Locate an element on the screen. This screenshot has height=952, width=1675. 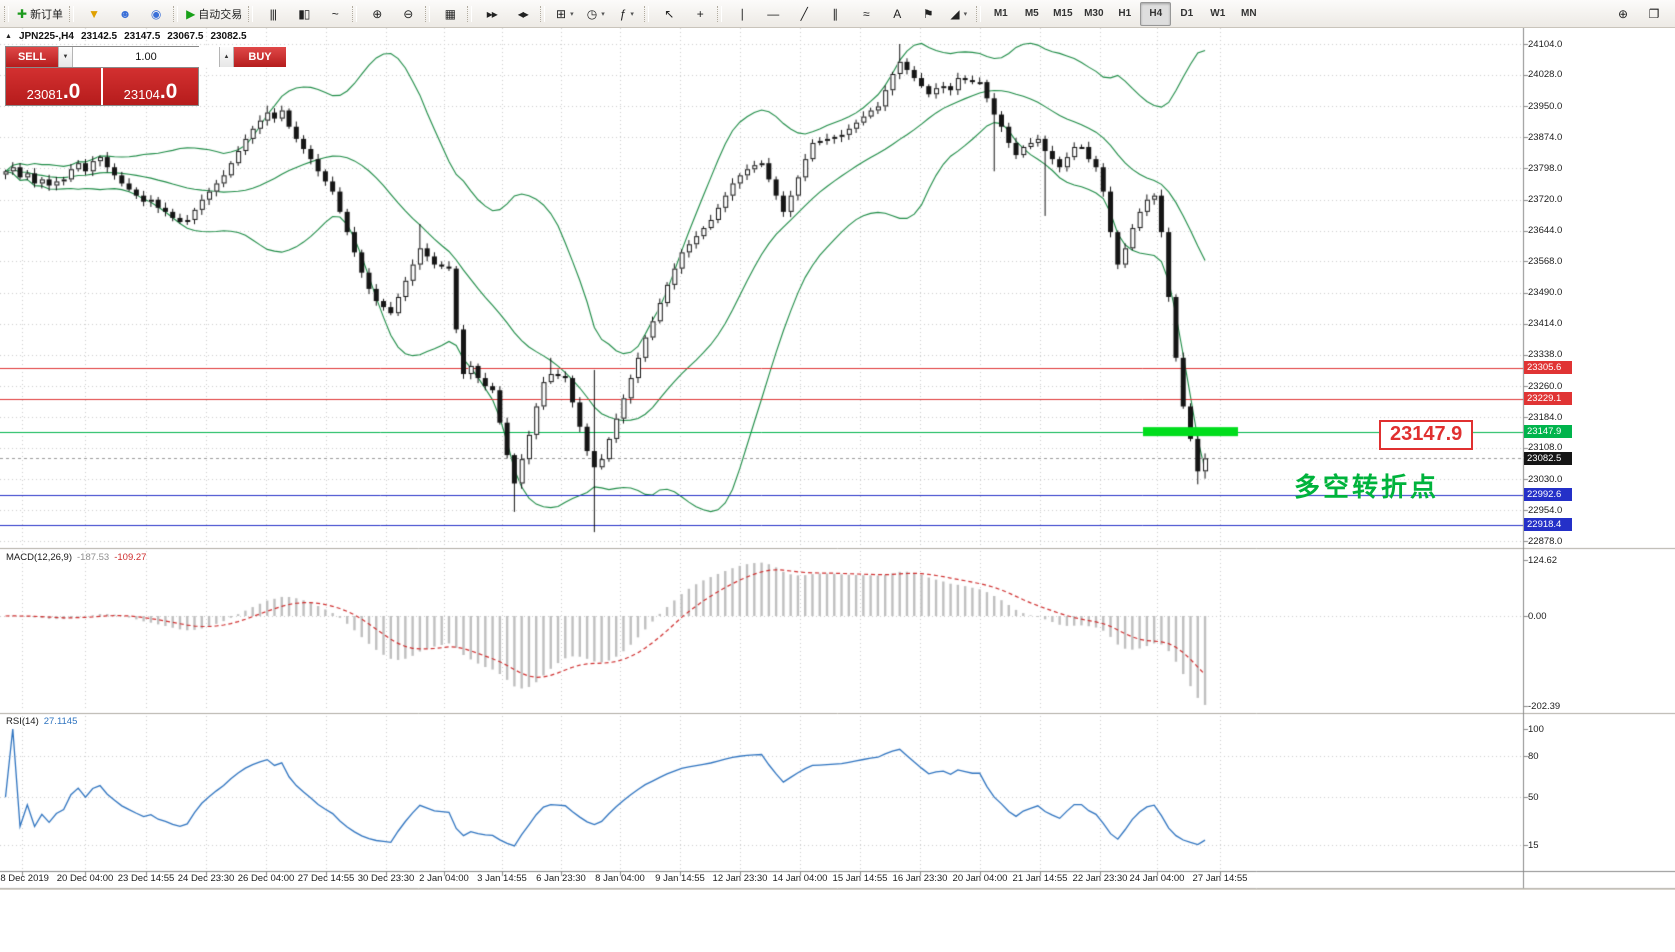
horizontal-line-button: ― is located at coordinates (772, 14).